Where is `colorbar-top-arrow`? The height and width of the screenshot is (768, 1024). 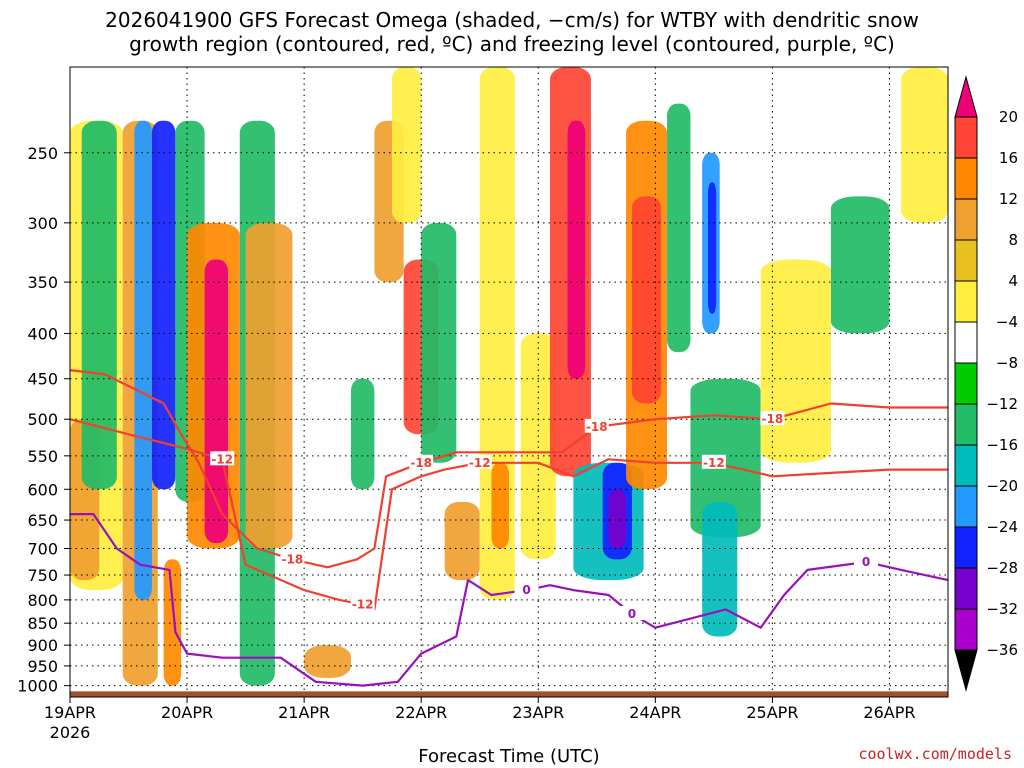 colorbar-top-arrow is located at coordinates (966, 96).